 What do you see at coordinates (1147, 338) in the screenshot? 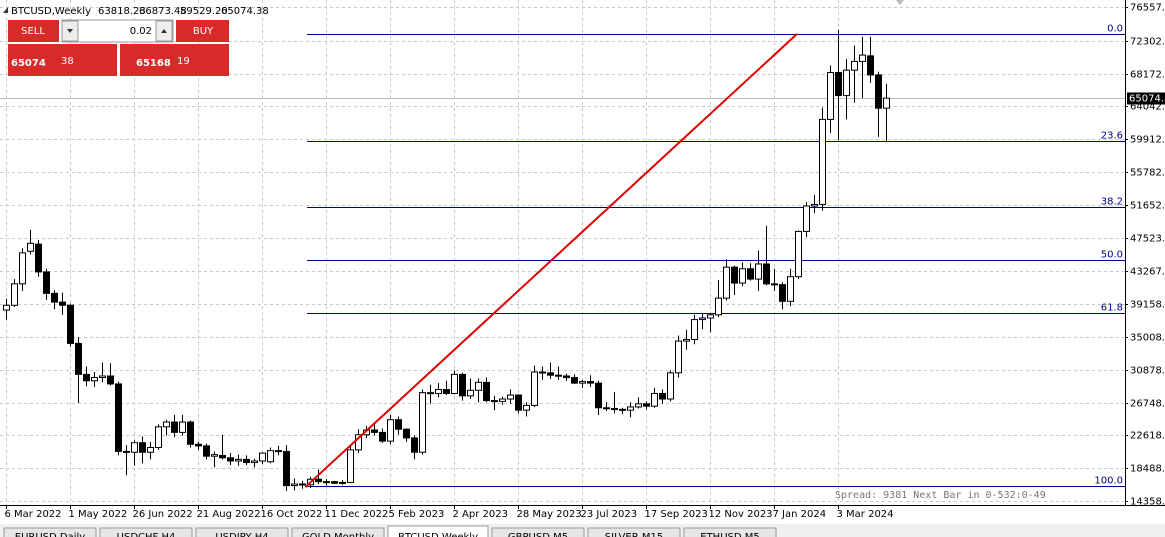
I see `y-tick-label: 35008.70` at bounding box center [1147, 338].